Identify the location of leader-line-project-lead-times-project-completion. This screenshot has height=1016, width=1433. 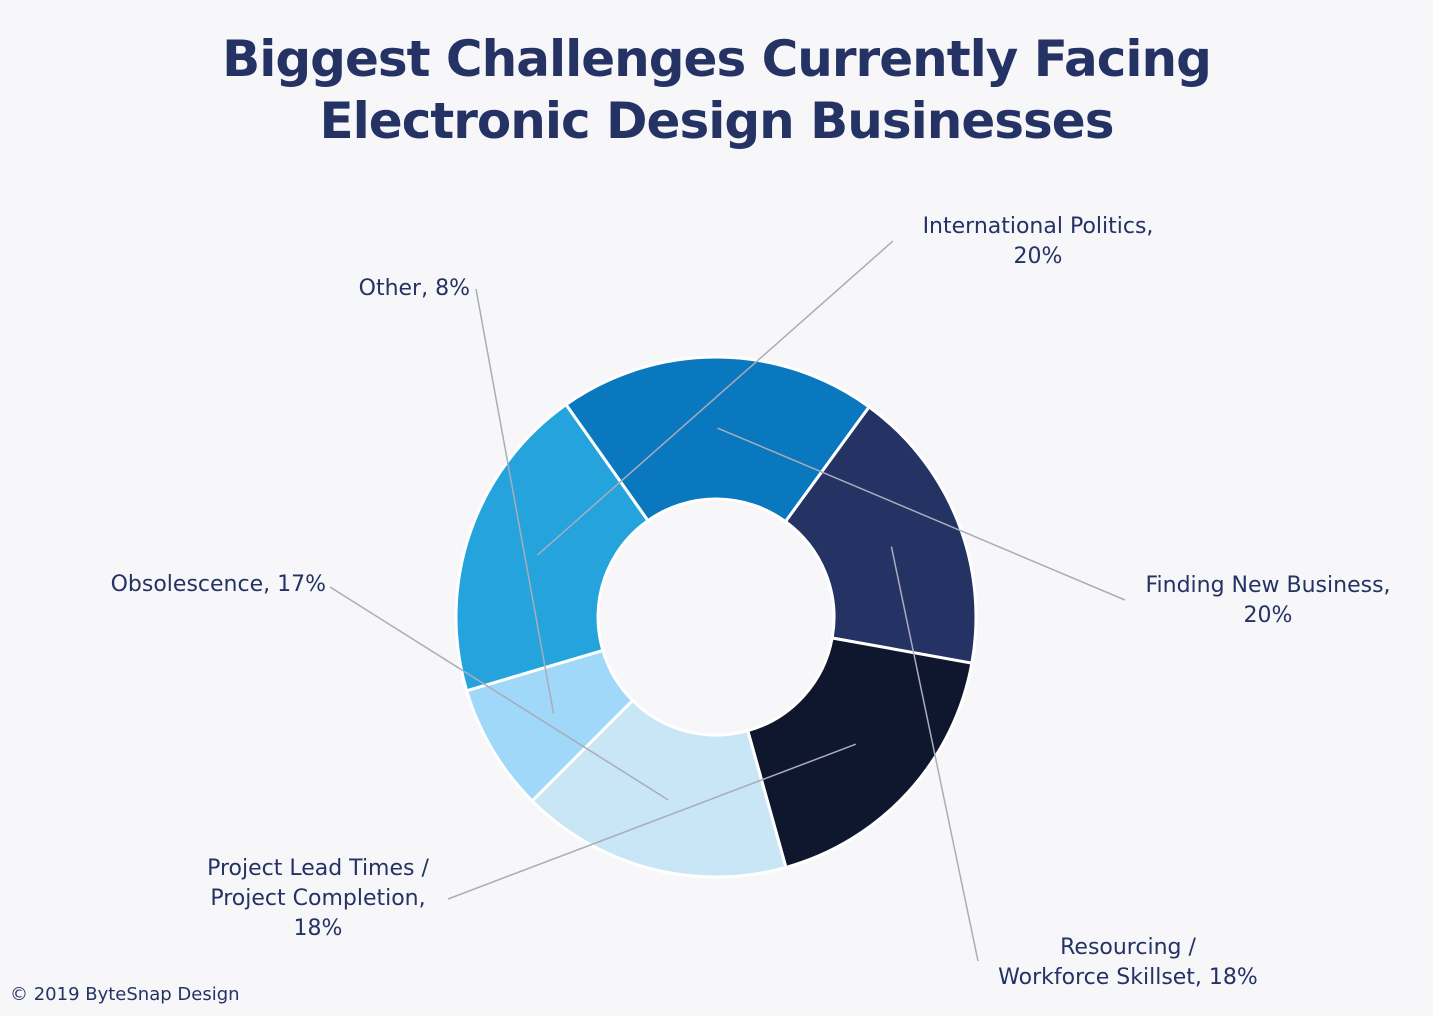
(652, 821).